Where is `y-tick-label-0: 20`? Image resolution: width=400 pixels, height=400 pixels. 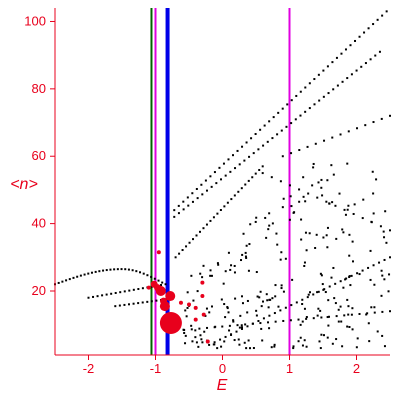
y-tick-label-0: 20 is located at coordinates (39, 290).